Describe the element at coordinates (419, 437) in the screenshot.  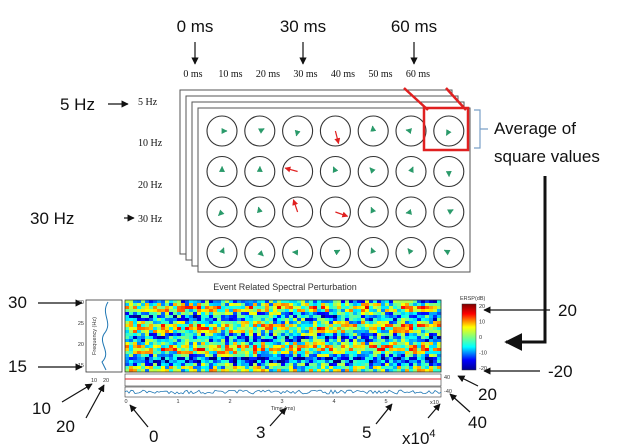
I see `annotation: x104` at that location.